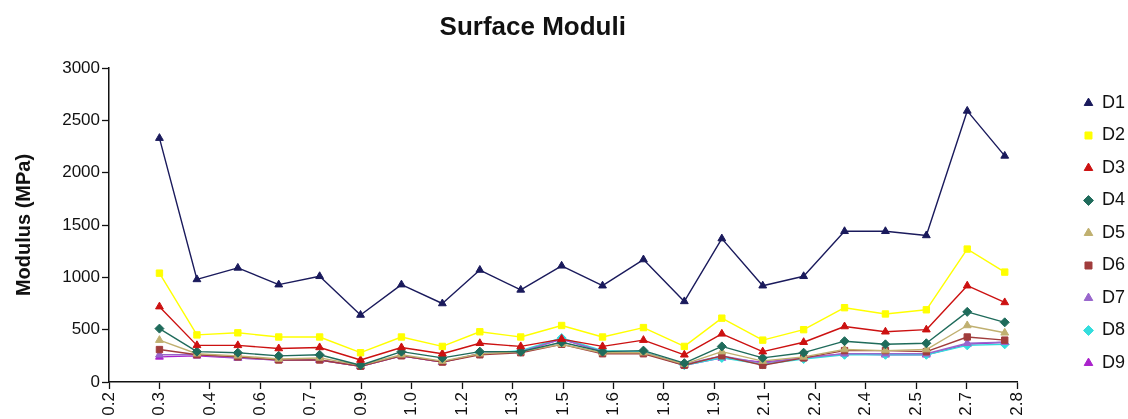  I want to click on x-tick-label: 2.4, so click(865, 404).